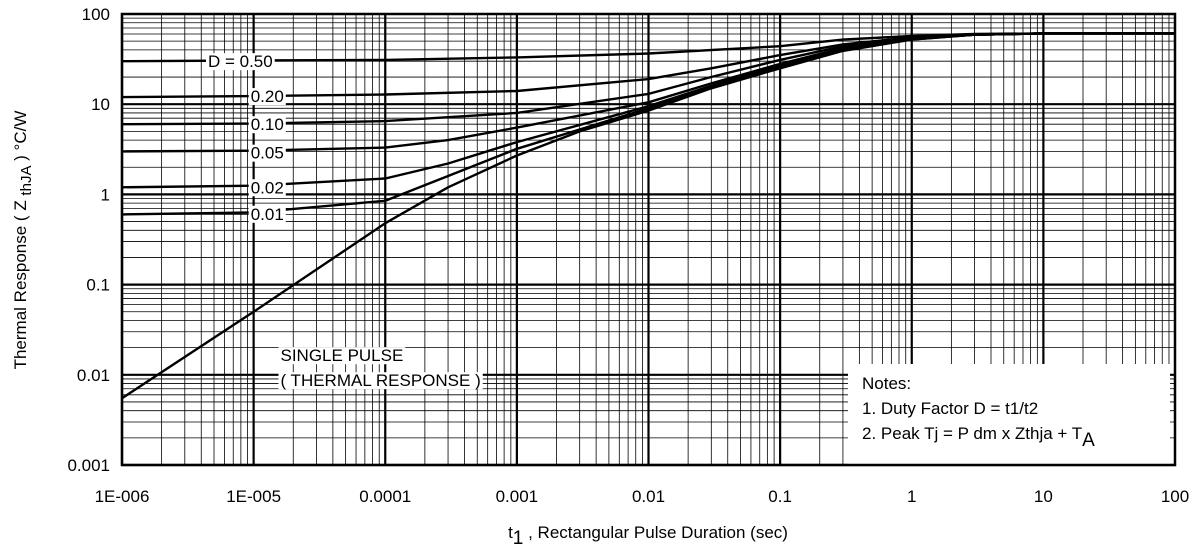 The width and height of the screenshot is (1203, 550). Describe the element at coordinates (100, 104) in the screenshot. I see `y-tick-label: 10` at that location.